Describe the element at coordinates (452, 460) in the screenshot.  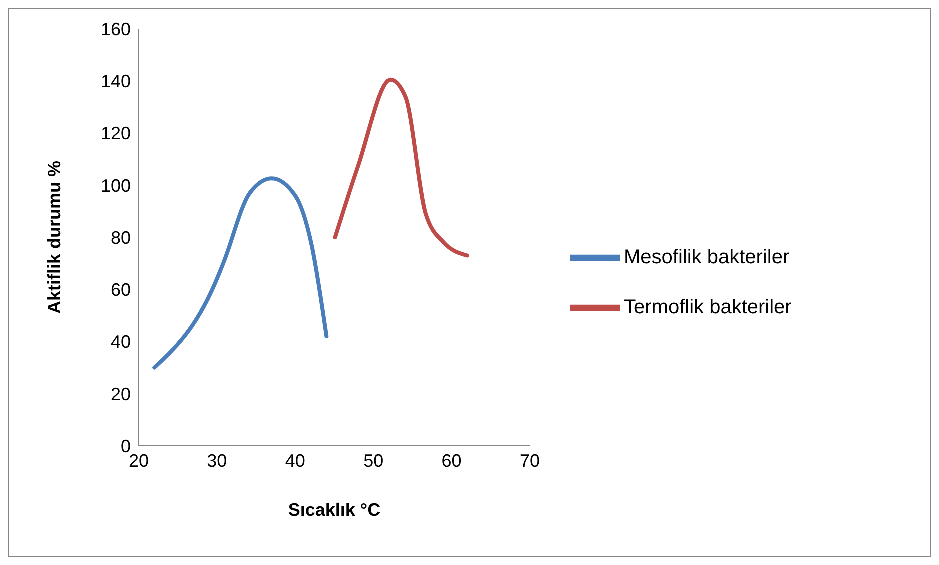
I see `x-tick-label: 60` at that location.